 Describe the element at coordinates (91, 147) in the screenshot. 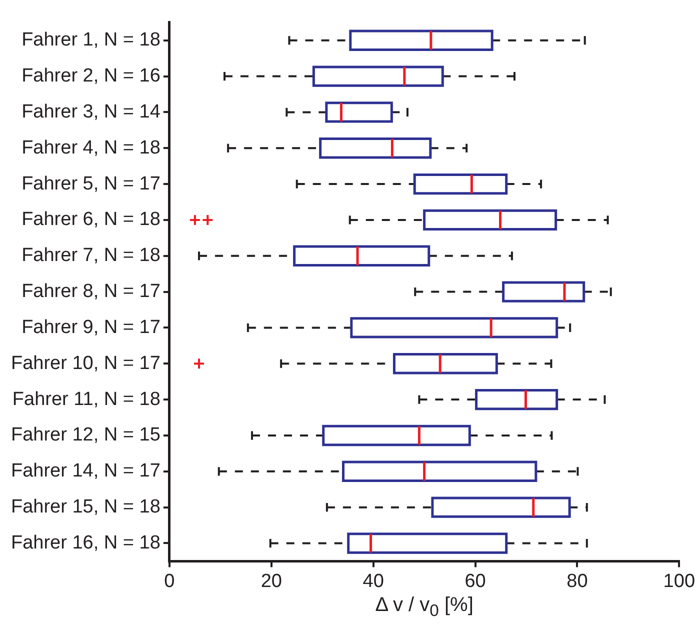

I see `y-tick-label: Fahrer 4, N = 18` at that location.